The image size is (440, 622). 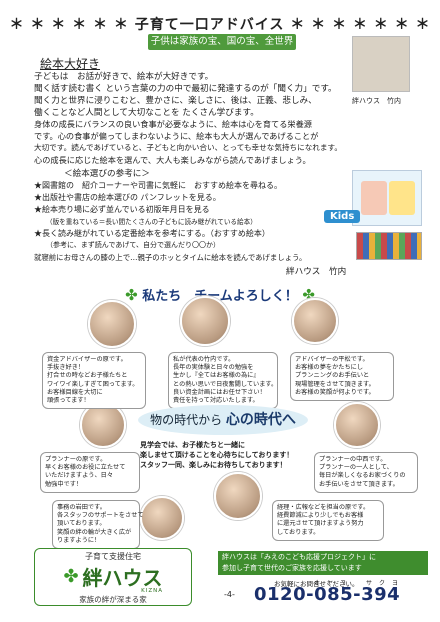 What do you see at coordinates (158, 185) in the screenshot?
I see `article-tip: ★図書館の 紹介コーナーや司書に気軽に おすすめ絵本を尋ねる。` at bounding box center [158, 185].